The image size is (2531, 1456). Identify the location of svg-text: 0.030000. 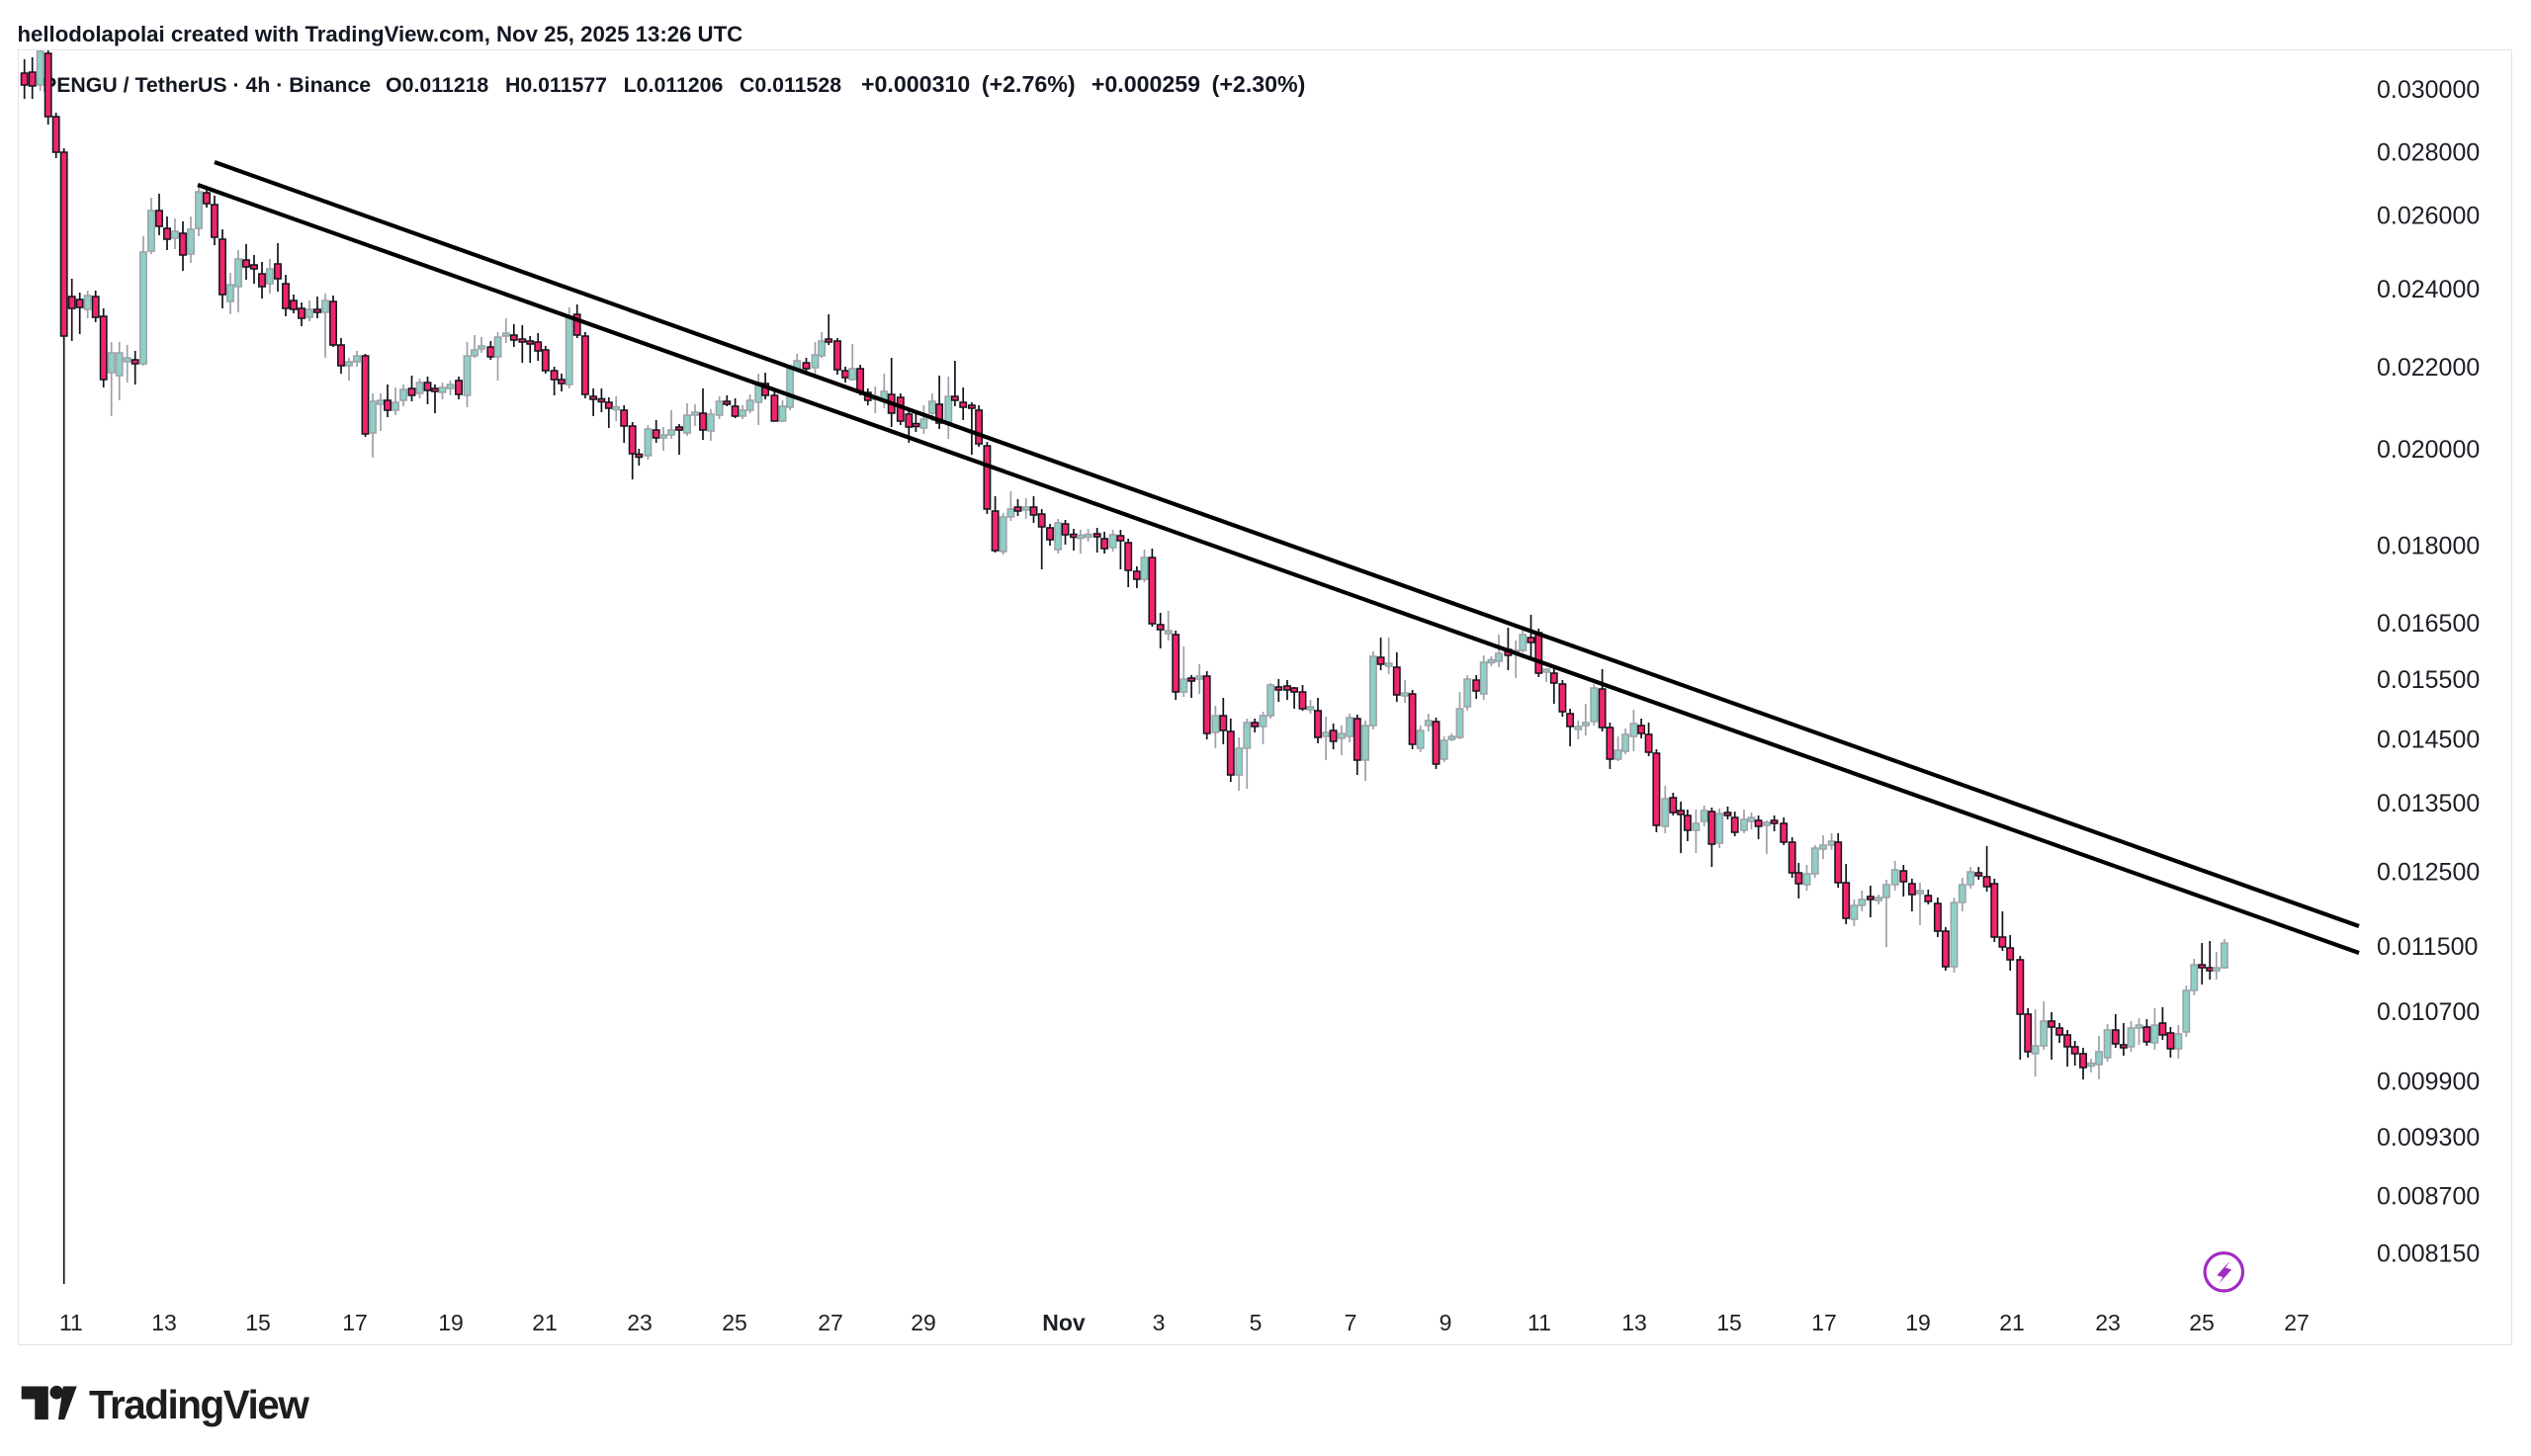
(2428, 90).